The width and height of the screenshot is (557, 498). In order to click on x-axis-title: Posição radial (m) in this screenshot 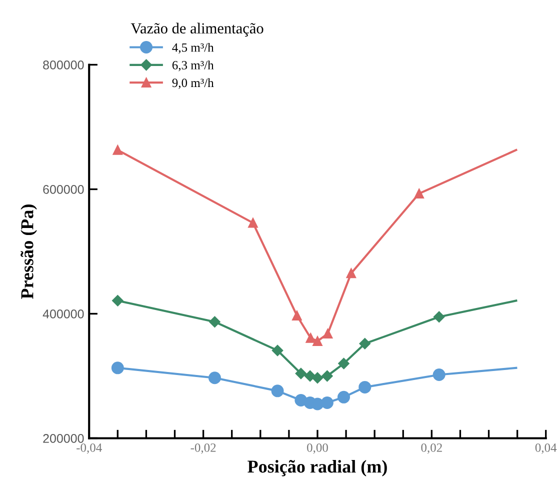, I will do `click(317, 468)`.